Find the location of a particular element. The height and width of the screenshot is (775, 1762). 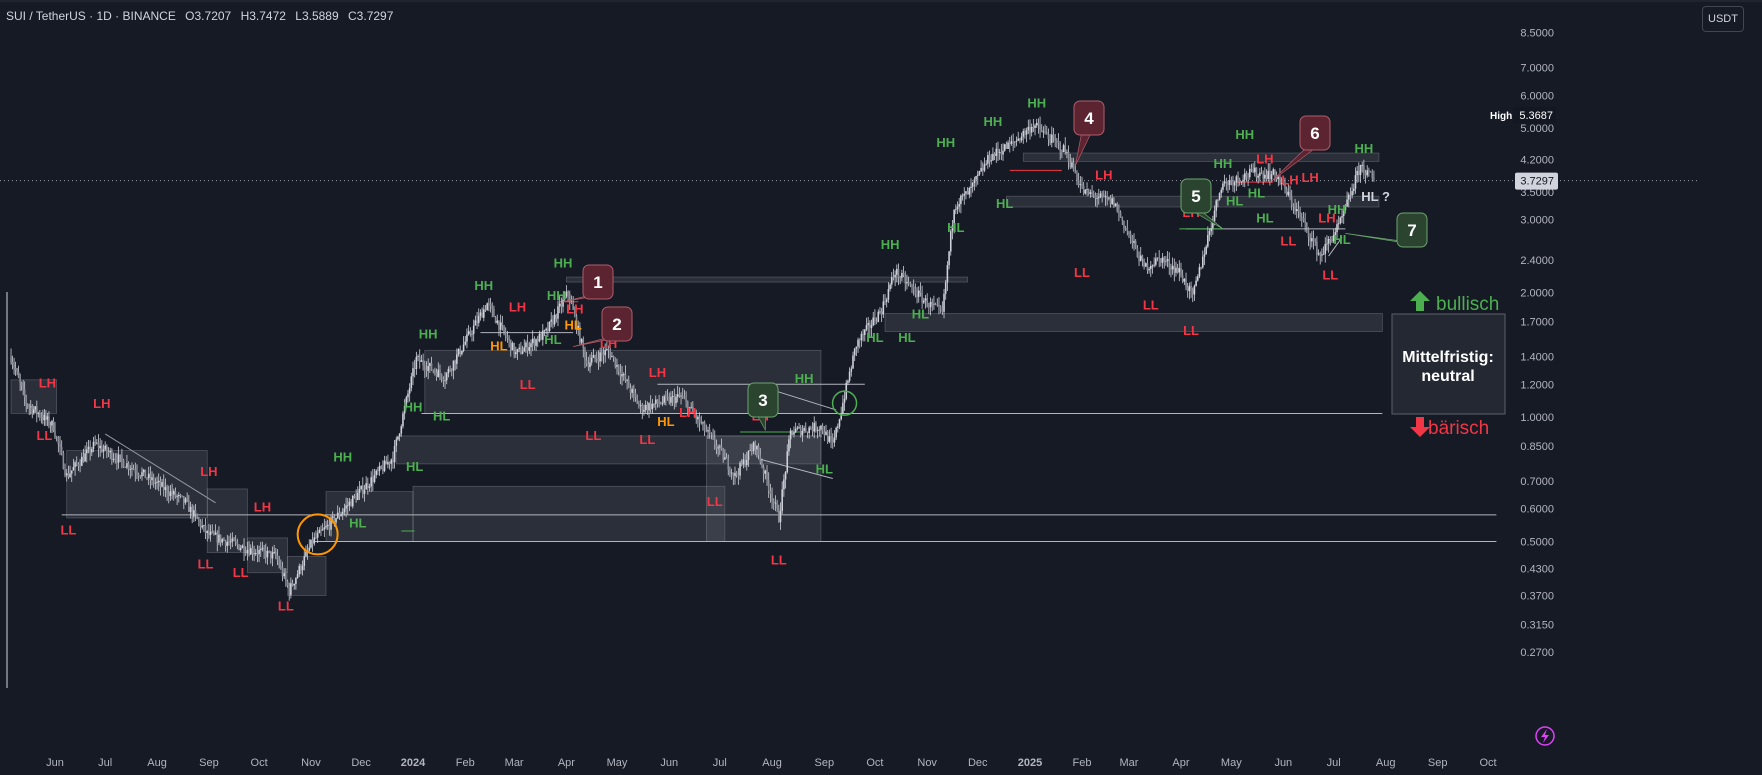

last-price-text: 3.7297 is located at coordinates (1537, 182).